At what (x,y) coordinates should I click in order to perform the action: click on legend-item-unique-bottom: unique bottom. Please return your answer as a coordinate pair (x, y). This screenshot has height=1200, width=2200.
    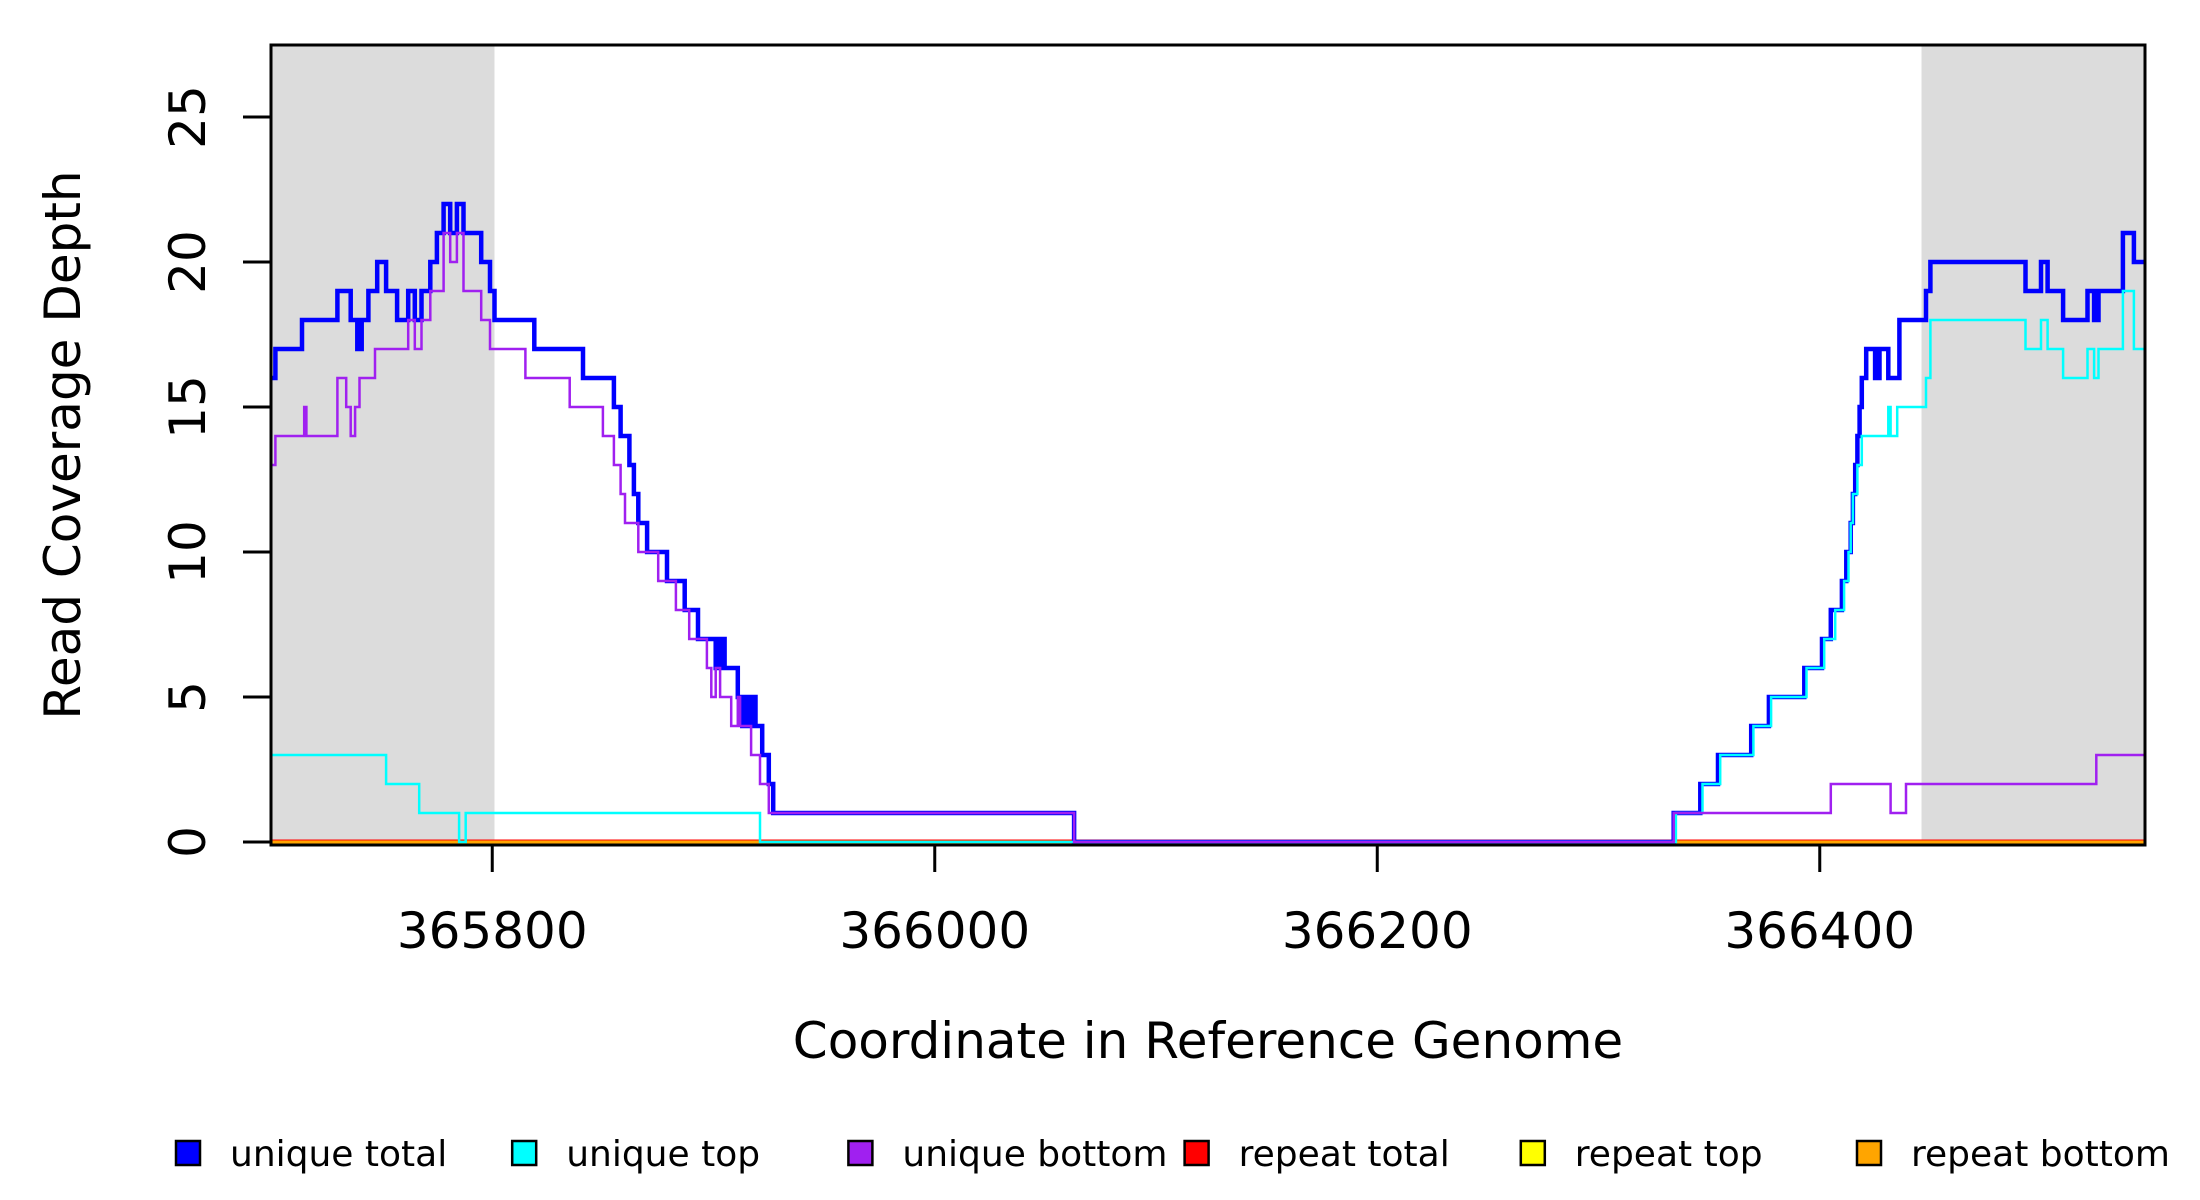
    Looking at the image, I should click on (1007, 1154).